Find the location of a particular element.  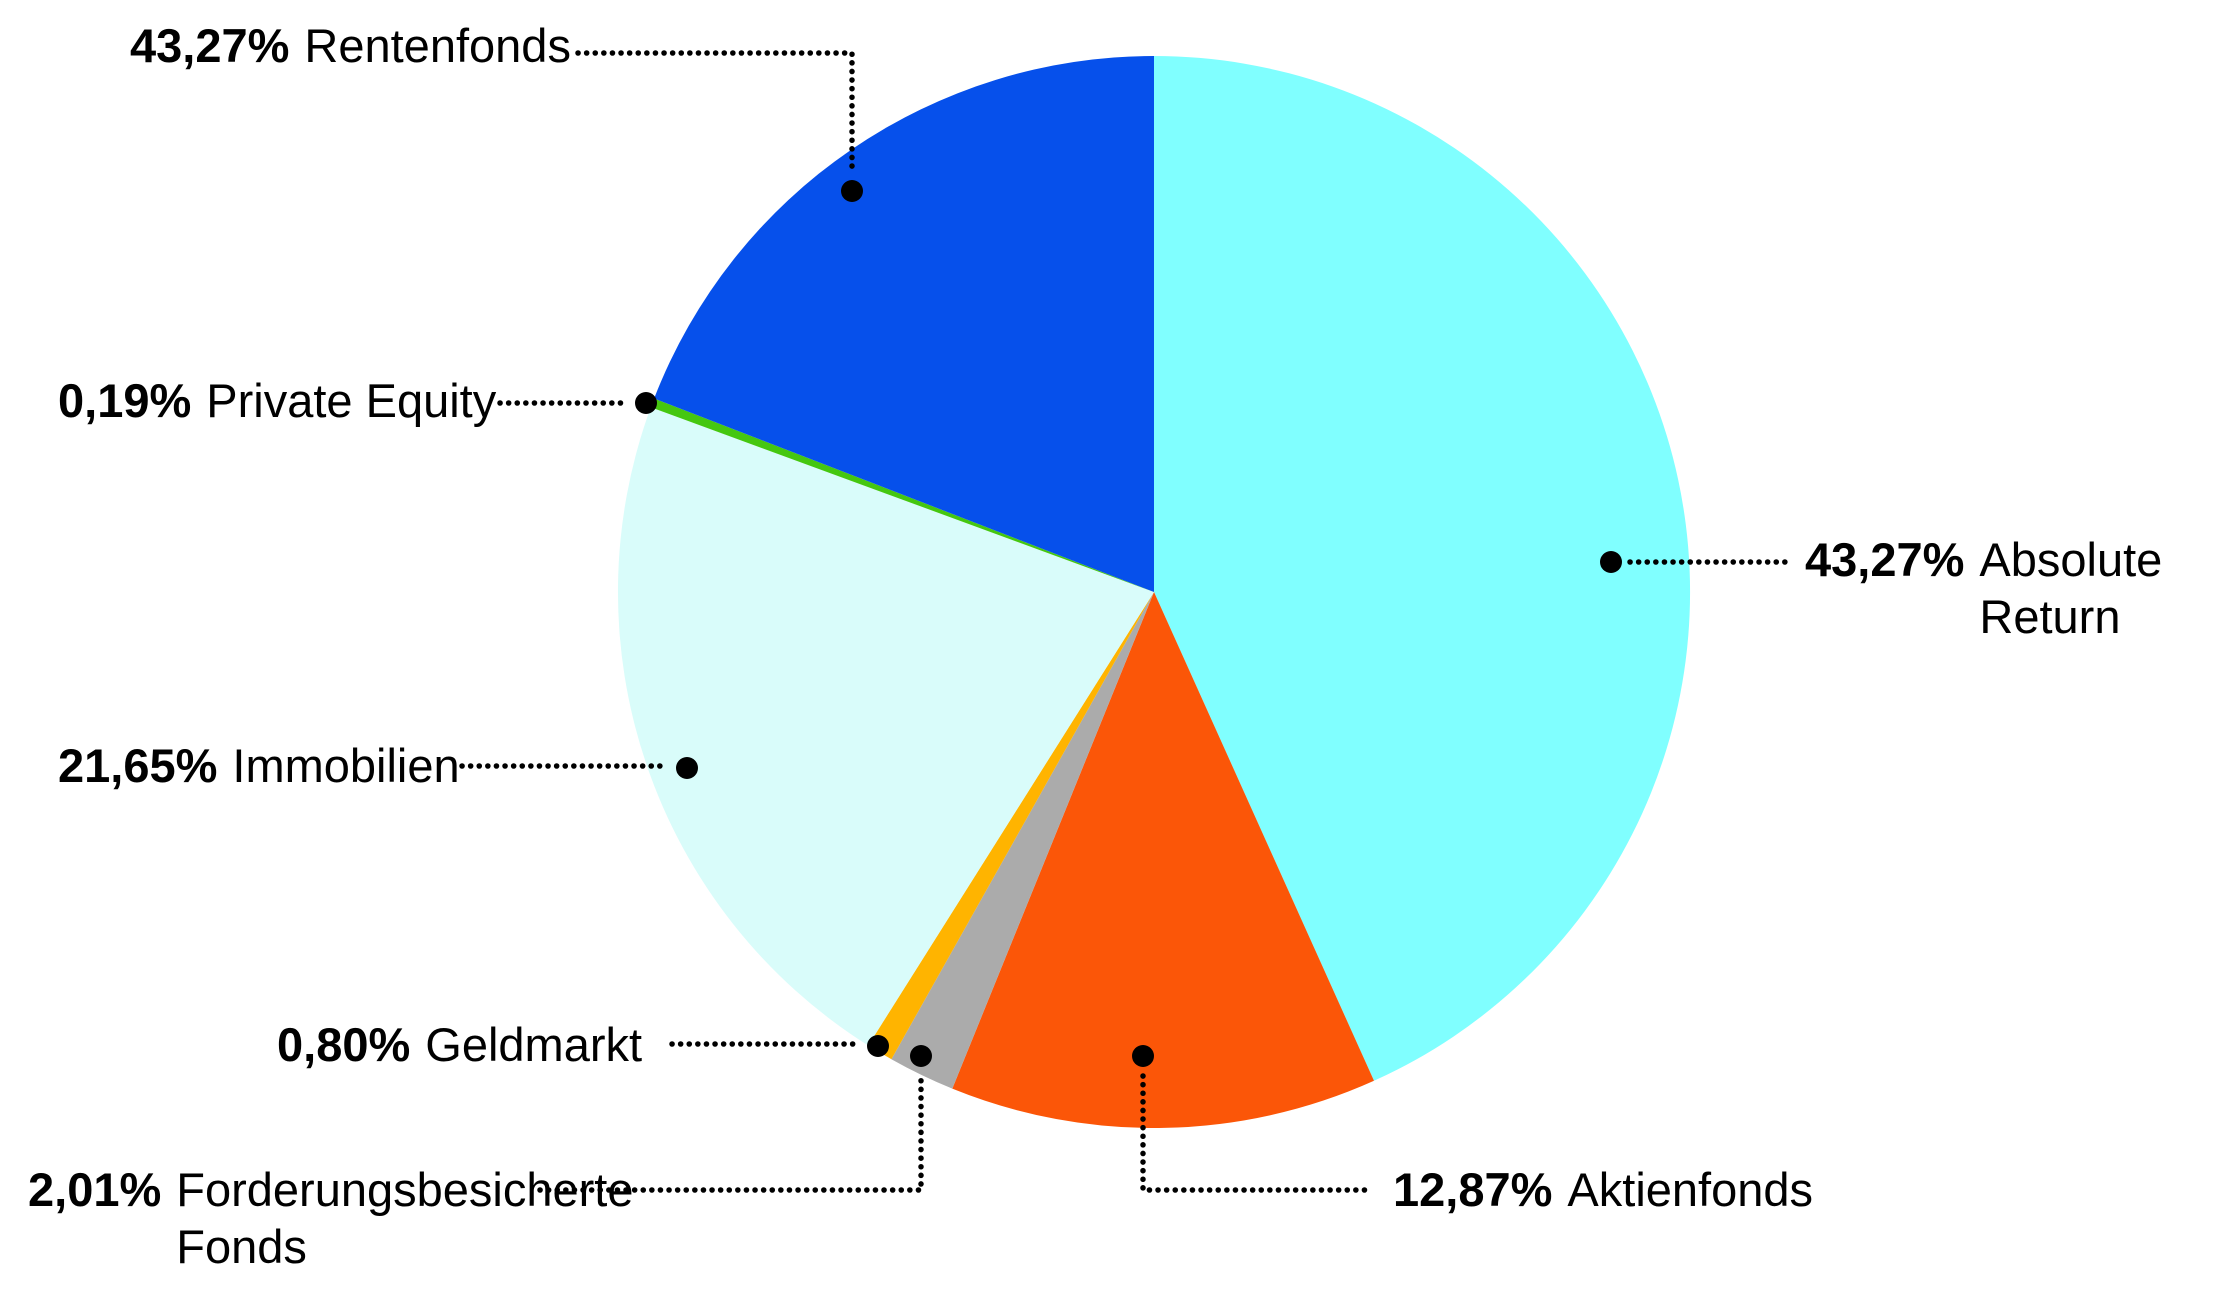

slice-name-private-equity: Private Equity is located at coordinates (351, 400).